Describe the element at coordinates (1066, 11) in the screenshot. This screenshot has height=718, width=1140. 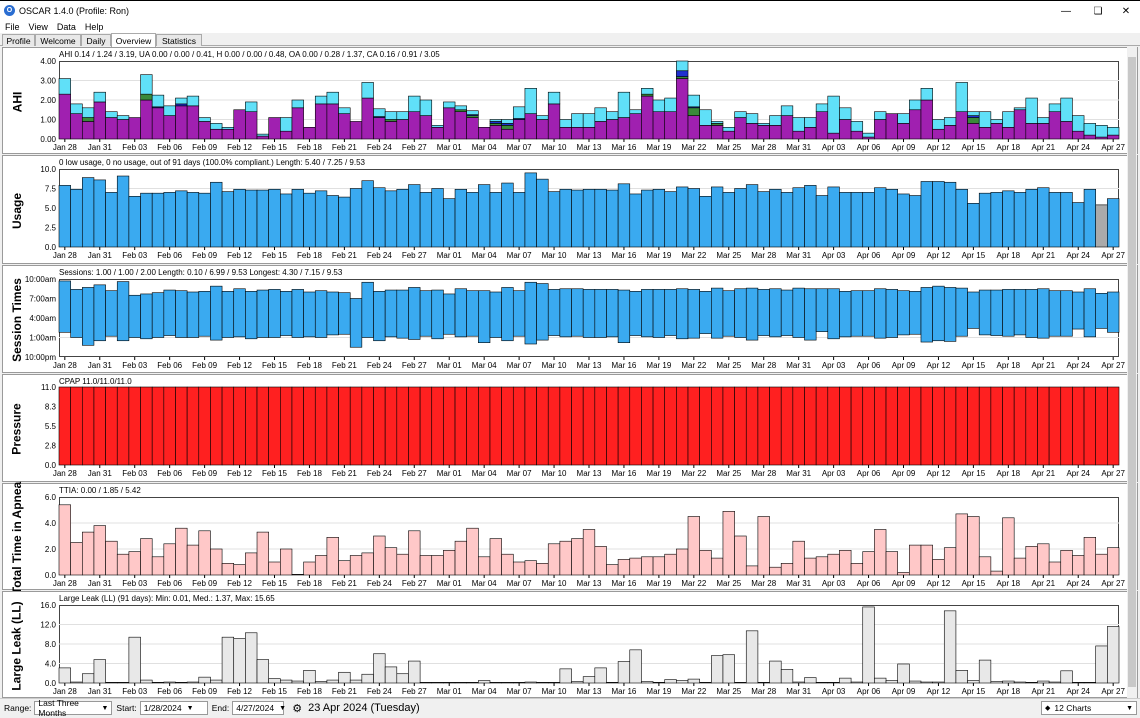
I see `minimize-icon: —` at that location.